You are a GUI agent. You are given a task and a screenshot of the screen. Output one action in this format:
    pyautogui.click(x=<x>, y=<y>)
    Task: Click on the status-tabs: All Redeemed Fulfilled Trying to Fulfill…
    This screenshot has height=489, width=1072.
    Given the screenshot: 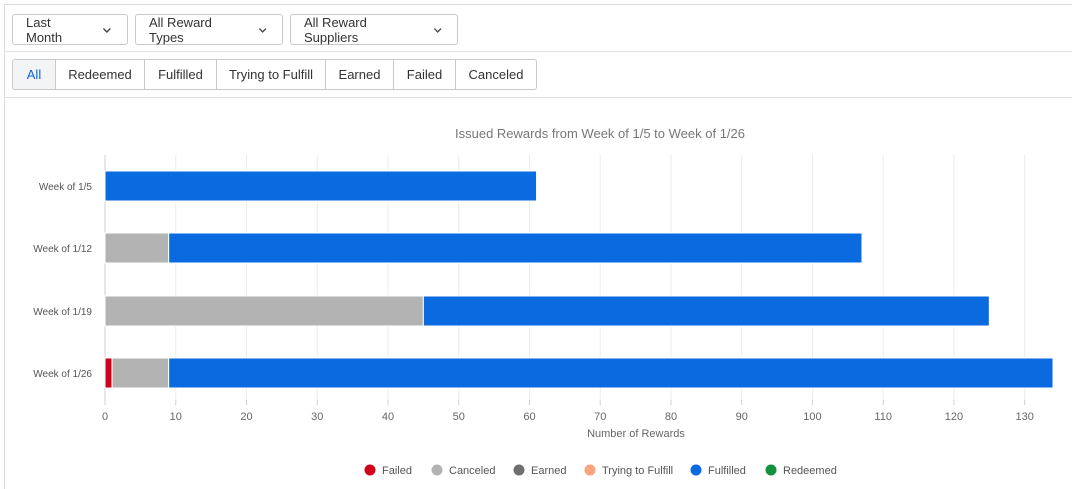 What is the action you would take?
    pyautogui.click(x=274, y=74)
    